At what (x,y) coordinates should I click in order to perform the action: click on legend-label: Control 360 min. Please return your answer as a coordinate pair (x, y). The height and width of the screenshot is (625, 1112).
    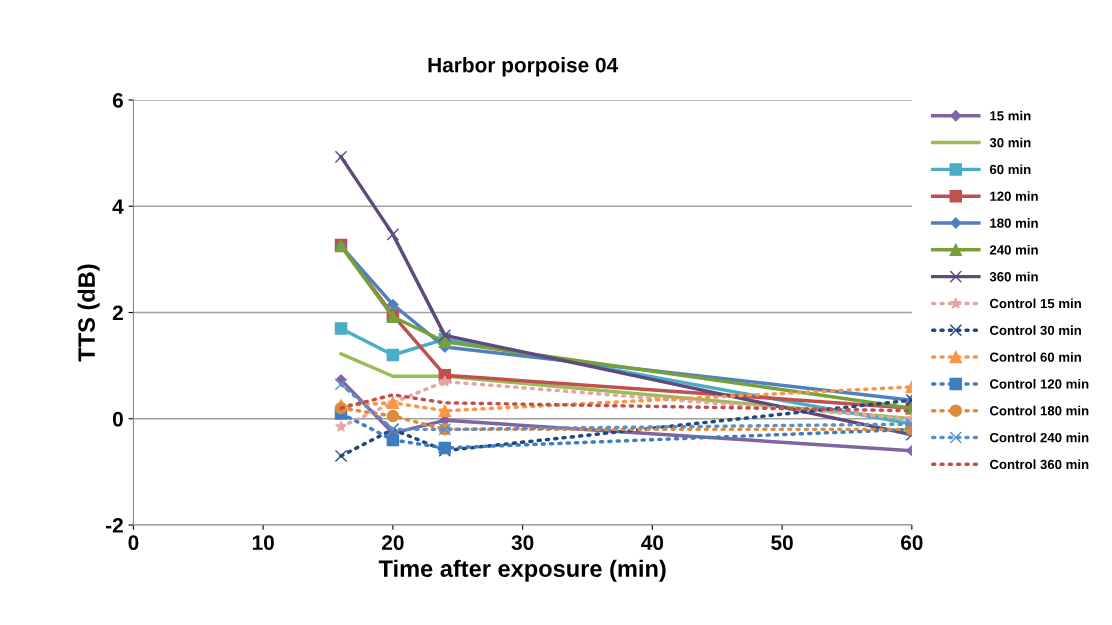
    Looking at the image, I should click on (1039, 464).